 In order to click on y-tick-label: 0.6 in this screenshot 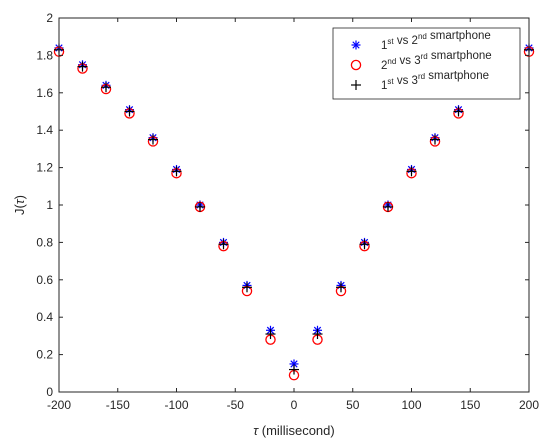, I will do `click(44, 280)`.